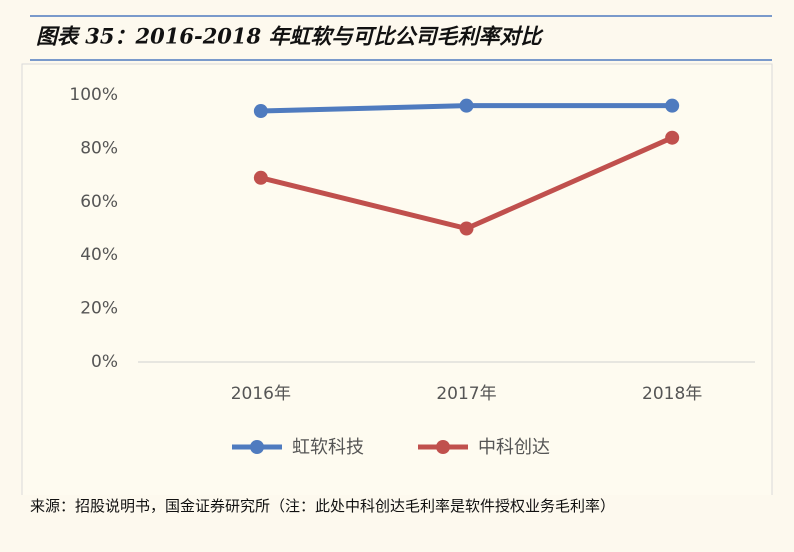  What do you see at coordinates (323, 506) in the screenshot?
I see `source-note: 来源：招股说明书，国金证券研究所（注：此处中科创达毛利率是软件授权业务毛利率）` at bounding box center [323, 506].